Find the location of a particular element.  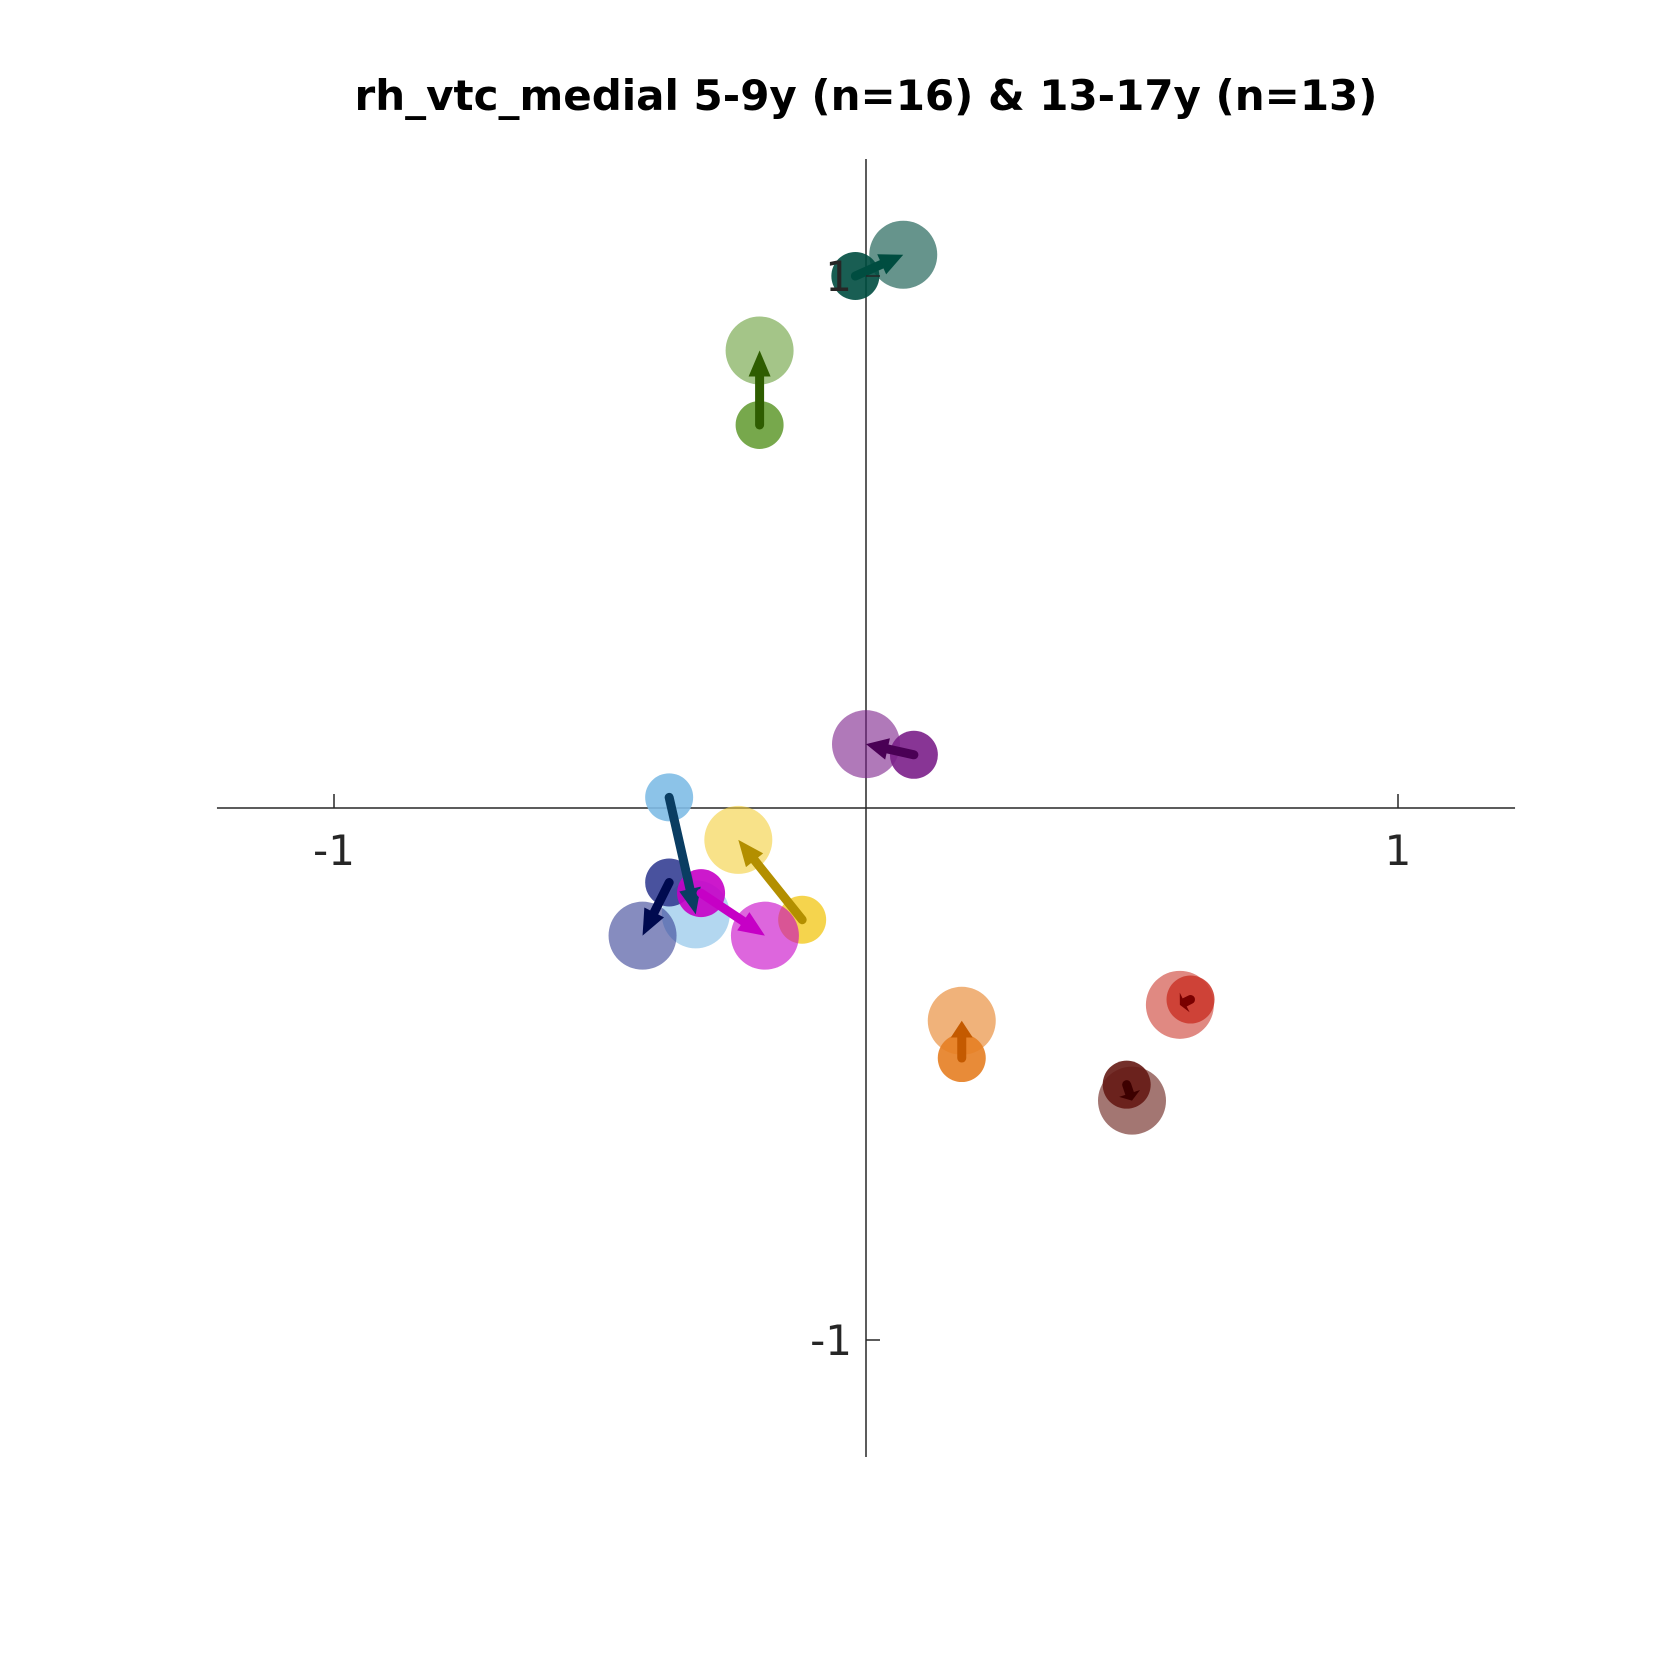

y-tick-label: 1 is located at coordinates (838, 276).